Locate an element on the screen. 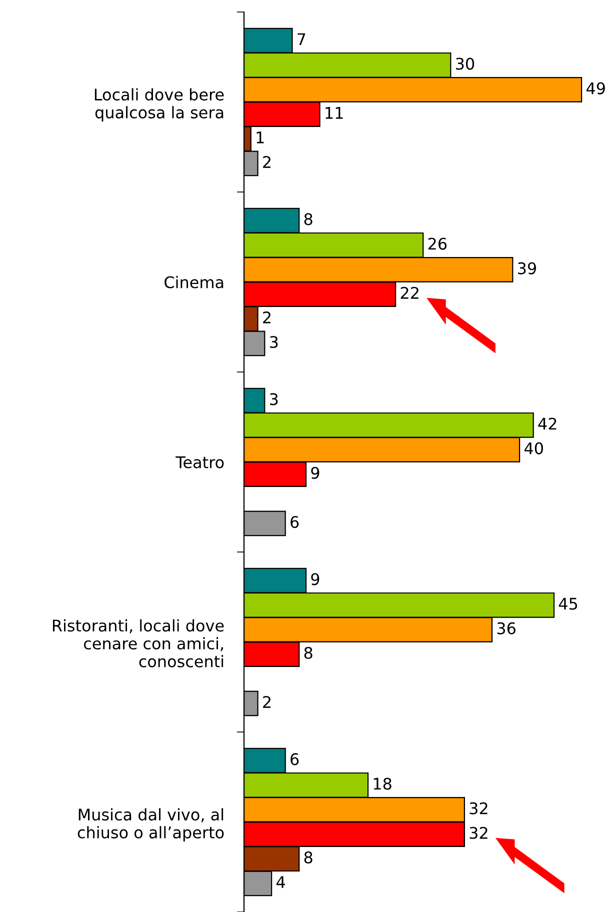 Image resolution: width=616 pixels, height=912 pixels. data-label: 4 is located at coordinates (280, 882).